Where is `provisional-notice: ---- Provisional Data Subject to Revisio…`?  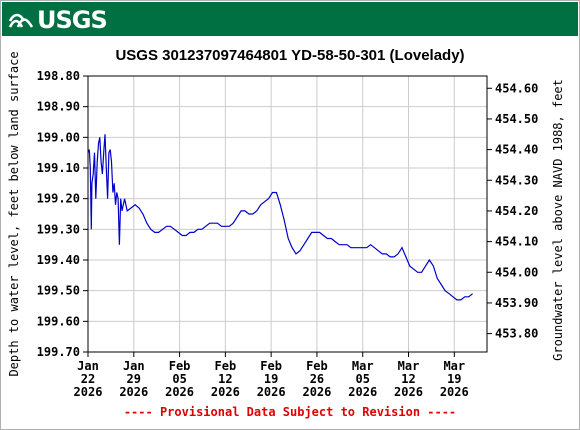
provisional-notice: ---- Provisional Data Subject to Revisio… is located at coordinates (290, 412).